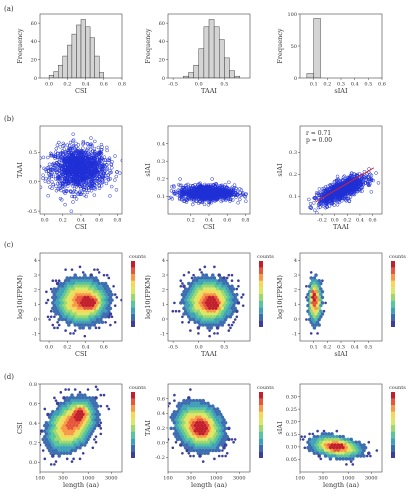  Describe the element at coordinates (295, 320) in the screenshot. I see `y-tick-label: 0` at that location.